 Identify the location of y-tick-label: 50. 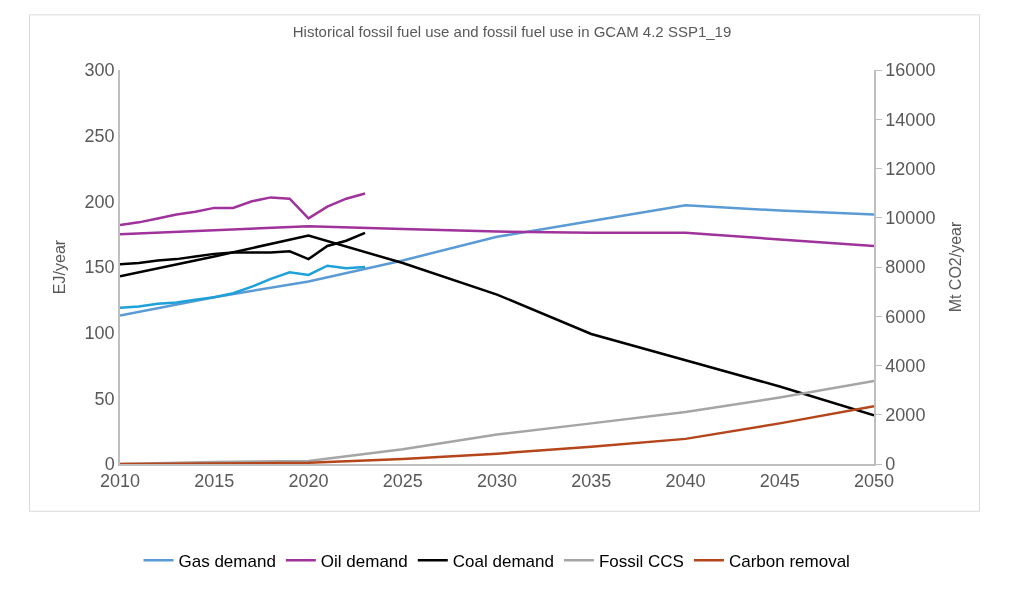
(104, 398).